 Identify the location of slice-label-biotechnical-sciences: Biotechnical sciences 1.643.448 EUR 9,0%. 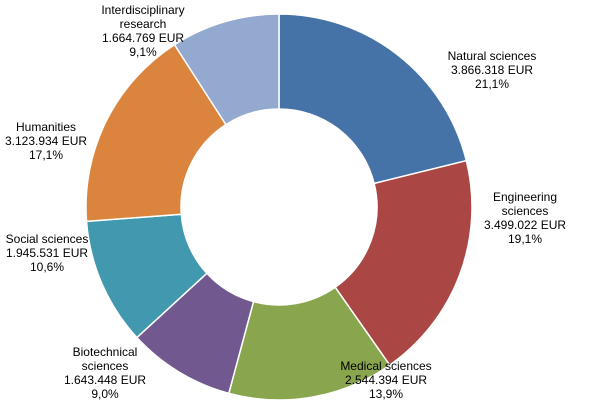
(105, 373).